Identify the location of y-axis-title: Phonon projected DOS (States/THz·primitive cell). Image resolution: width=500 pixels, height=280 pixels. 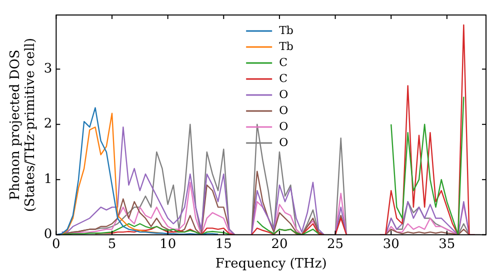
(23, 125).